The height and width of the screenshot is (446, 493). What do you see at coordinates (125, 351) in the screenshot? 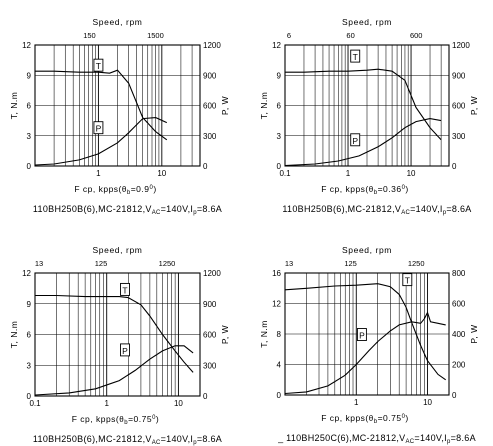
I see `curve-label-text: P` at bounding box center [125, 351].